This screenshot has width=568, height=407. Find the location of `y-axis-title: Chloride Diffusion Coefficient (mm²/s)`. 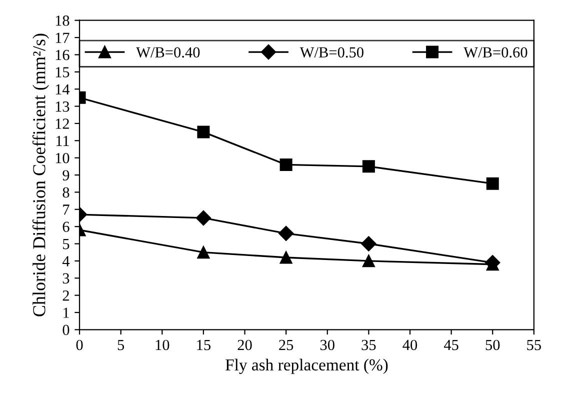

y-axis-title: Chloride Diffusion Coefficient (mm²/s) is located at coordinates (40, 175).